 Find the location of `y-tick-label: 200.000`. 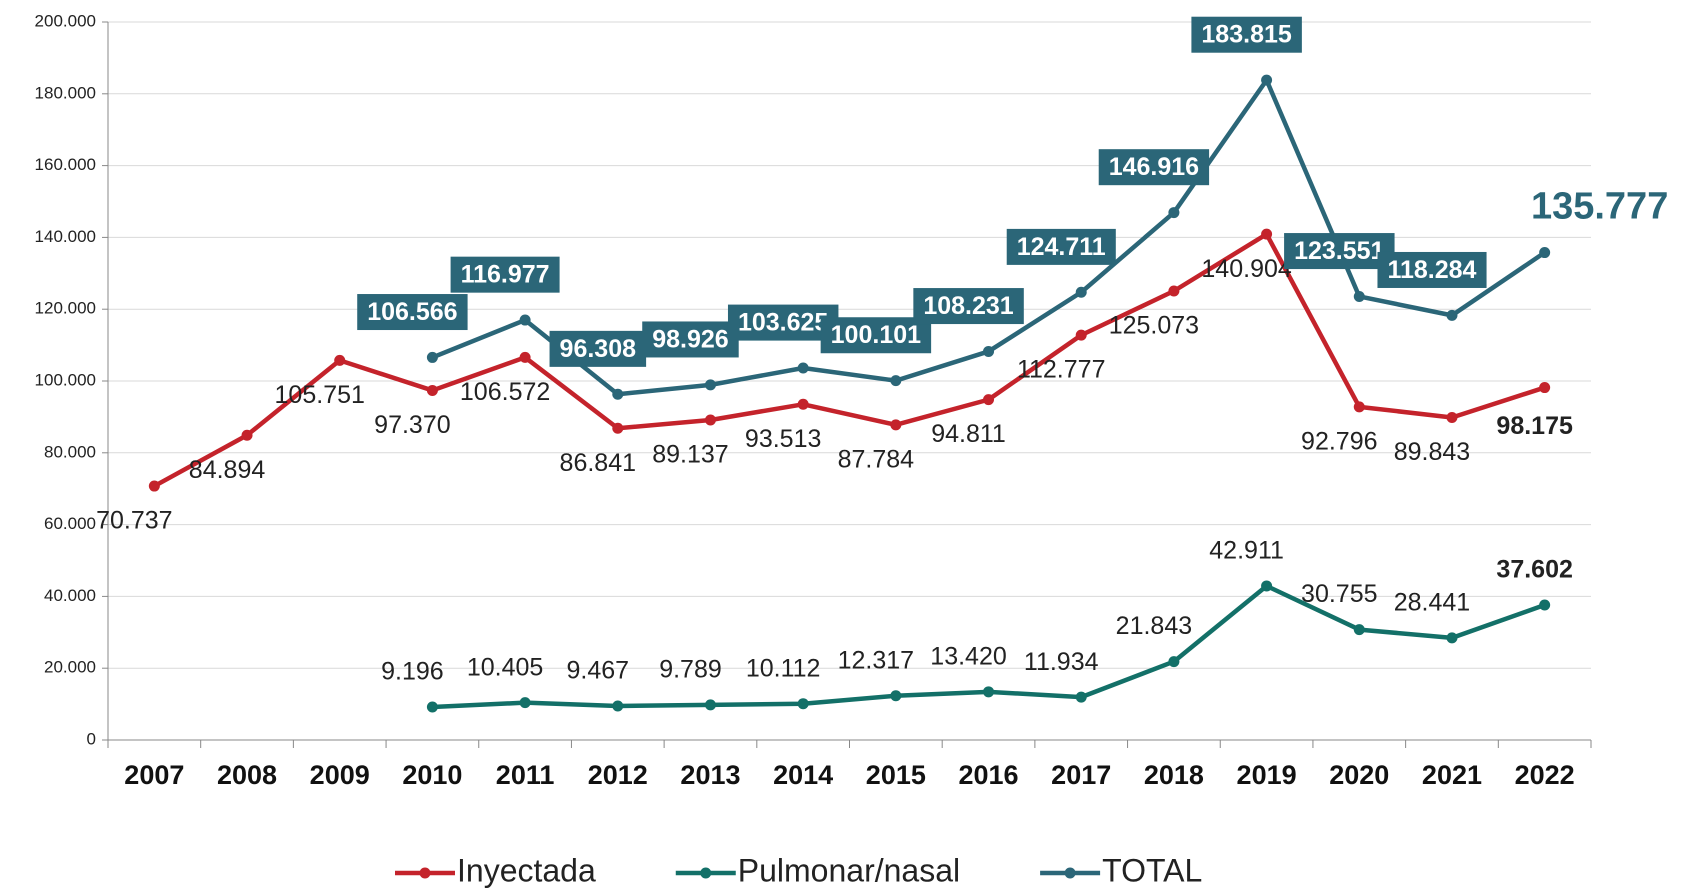

y-tick-label: 200.000 is located at coordinates (65, 20).